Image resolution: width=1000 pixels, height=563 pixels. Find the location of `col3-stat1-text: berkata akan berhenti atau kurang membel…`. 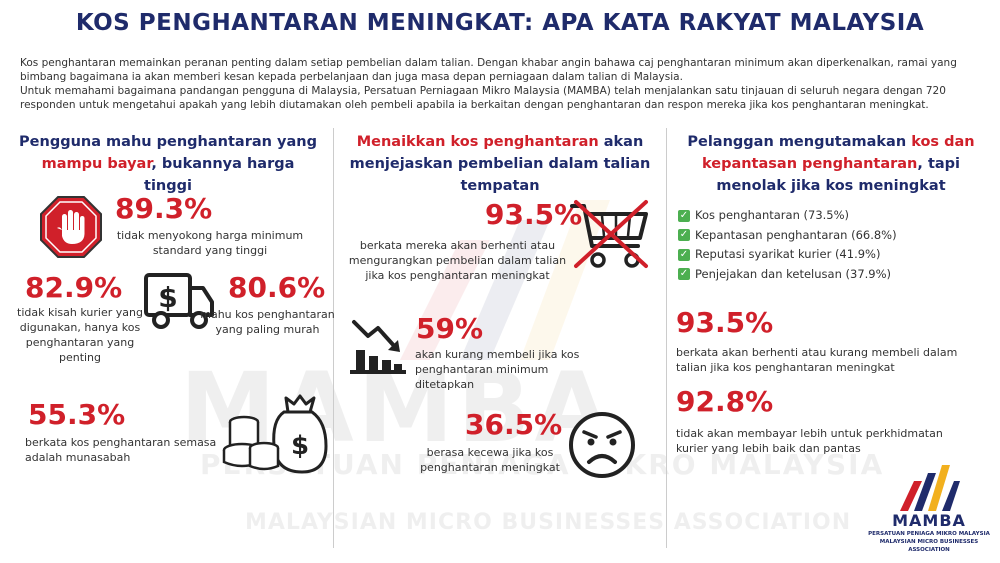

col3-stat1-text: berkata akan berhenti atau kurang membel… is located at coordinates (817, 360).